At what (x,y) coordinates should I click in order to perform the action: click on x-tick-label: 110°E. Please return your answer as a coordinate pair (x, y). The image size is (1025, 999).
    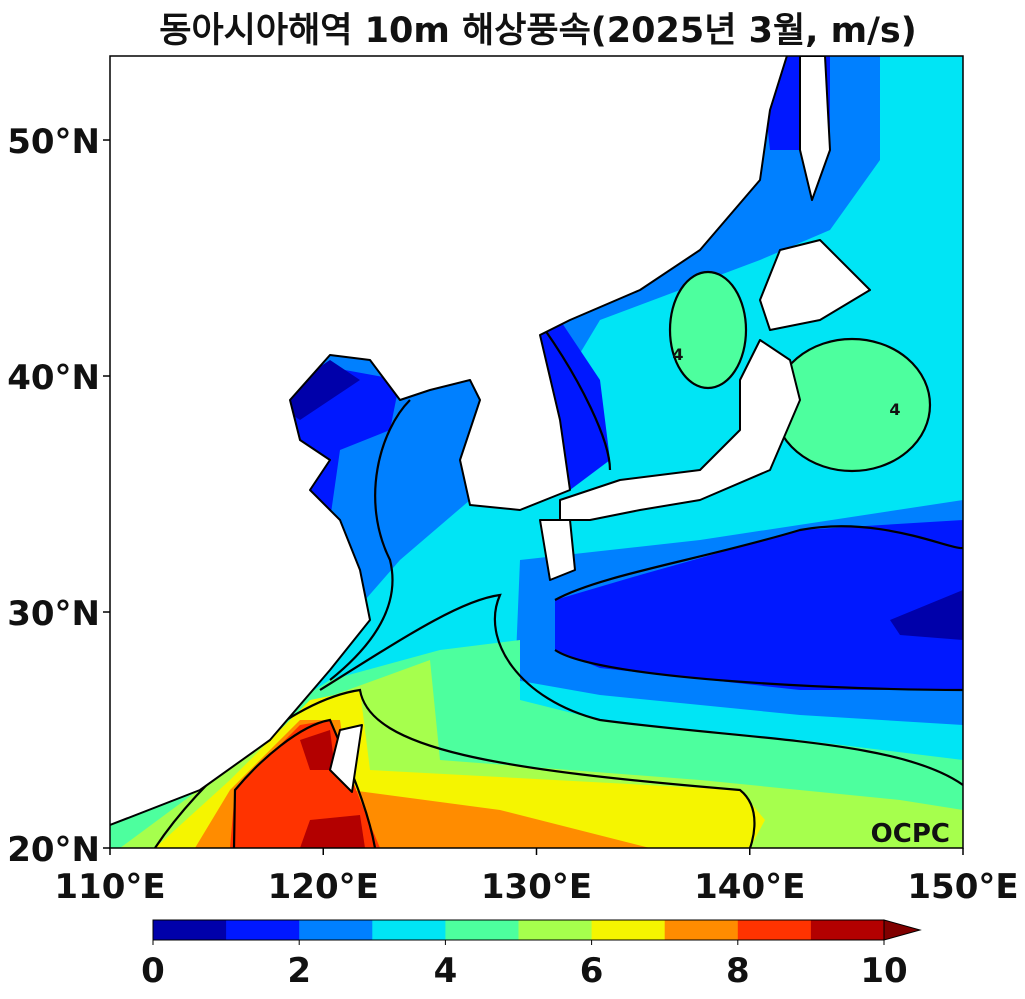
    Looking at the image, I should click on (109, 887).